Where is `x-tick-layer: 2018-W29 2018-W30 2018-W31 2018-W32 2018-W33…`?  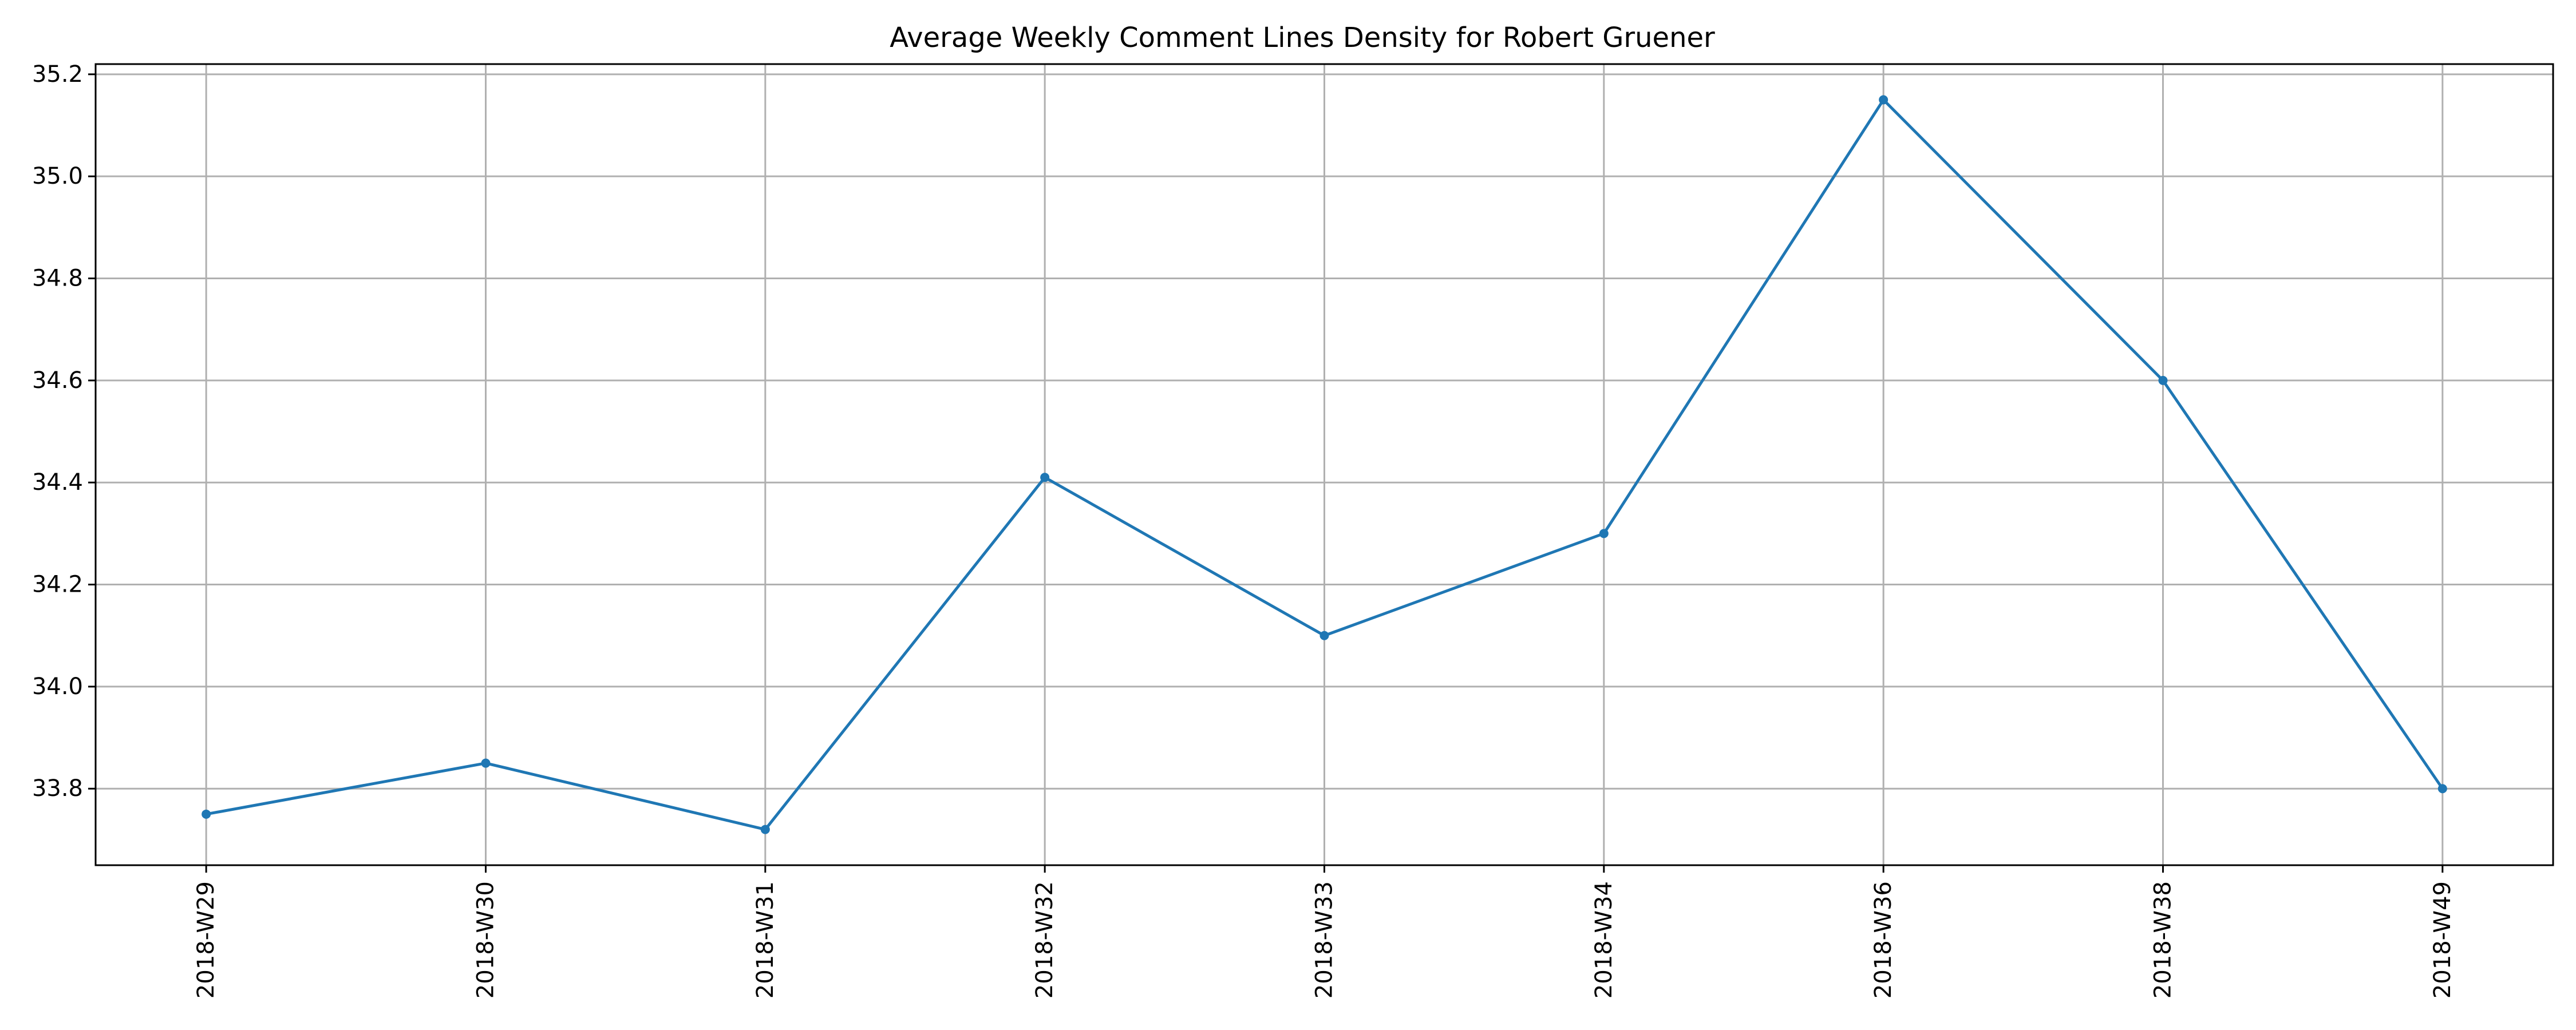 x-tick-layer: 2018-W29 2018-W30 2018-W31 2018-W32 2018-W33… is located at coordinates (1324, 932).